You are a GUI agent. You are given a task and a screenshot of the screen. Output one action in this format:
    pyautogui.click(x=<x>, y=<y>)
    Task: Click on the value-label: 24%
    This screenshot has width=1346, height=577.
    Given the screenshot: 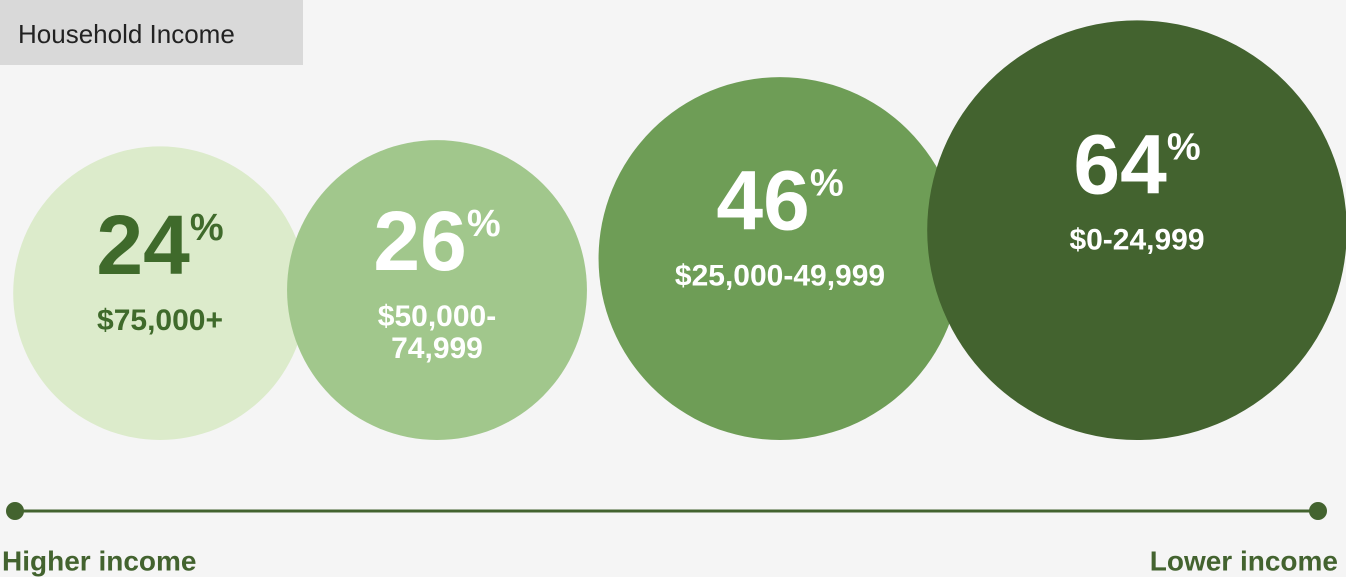 What is the action you would take?
    pyautogui.click(x=159, y=245)
    